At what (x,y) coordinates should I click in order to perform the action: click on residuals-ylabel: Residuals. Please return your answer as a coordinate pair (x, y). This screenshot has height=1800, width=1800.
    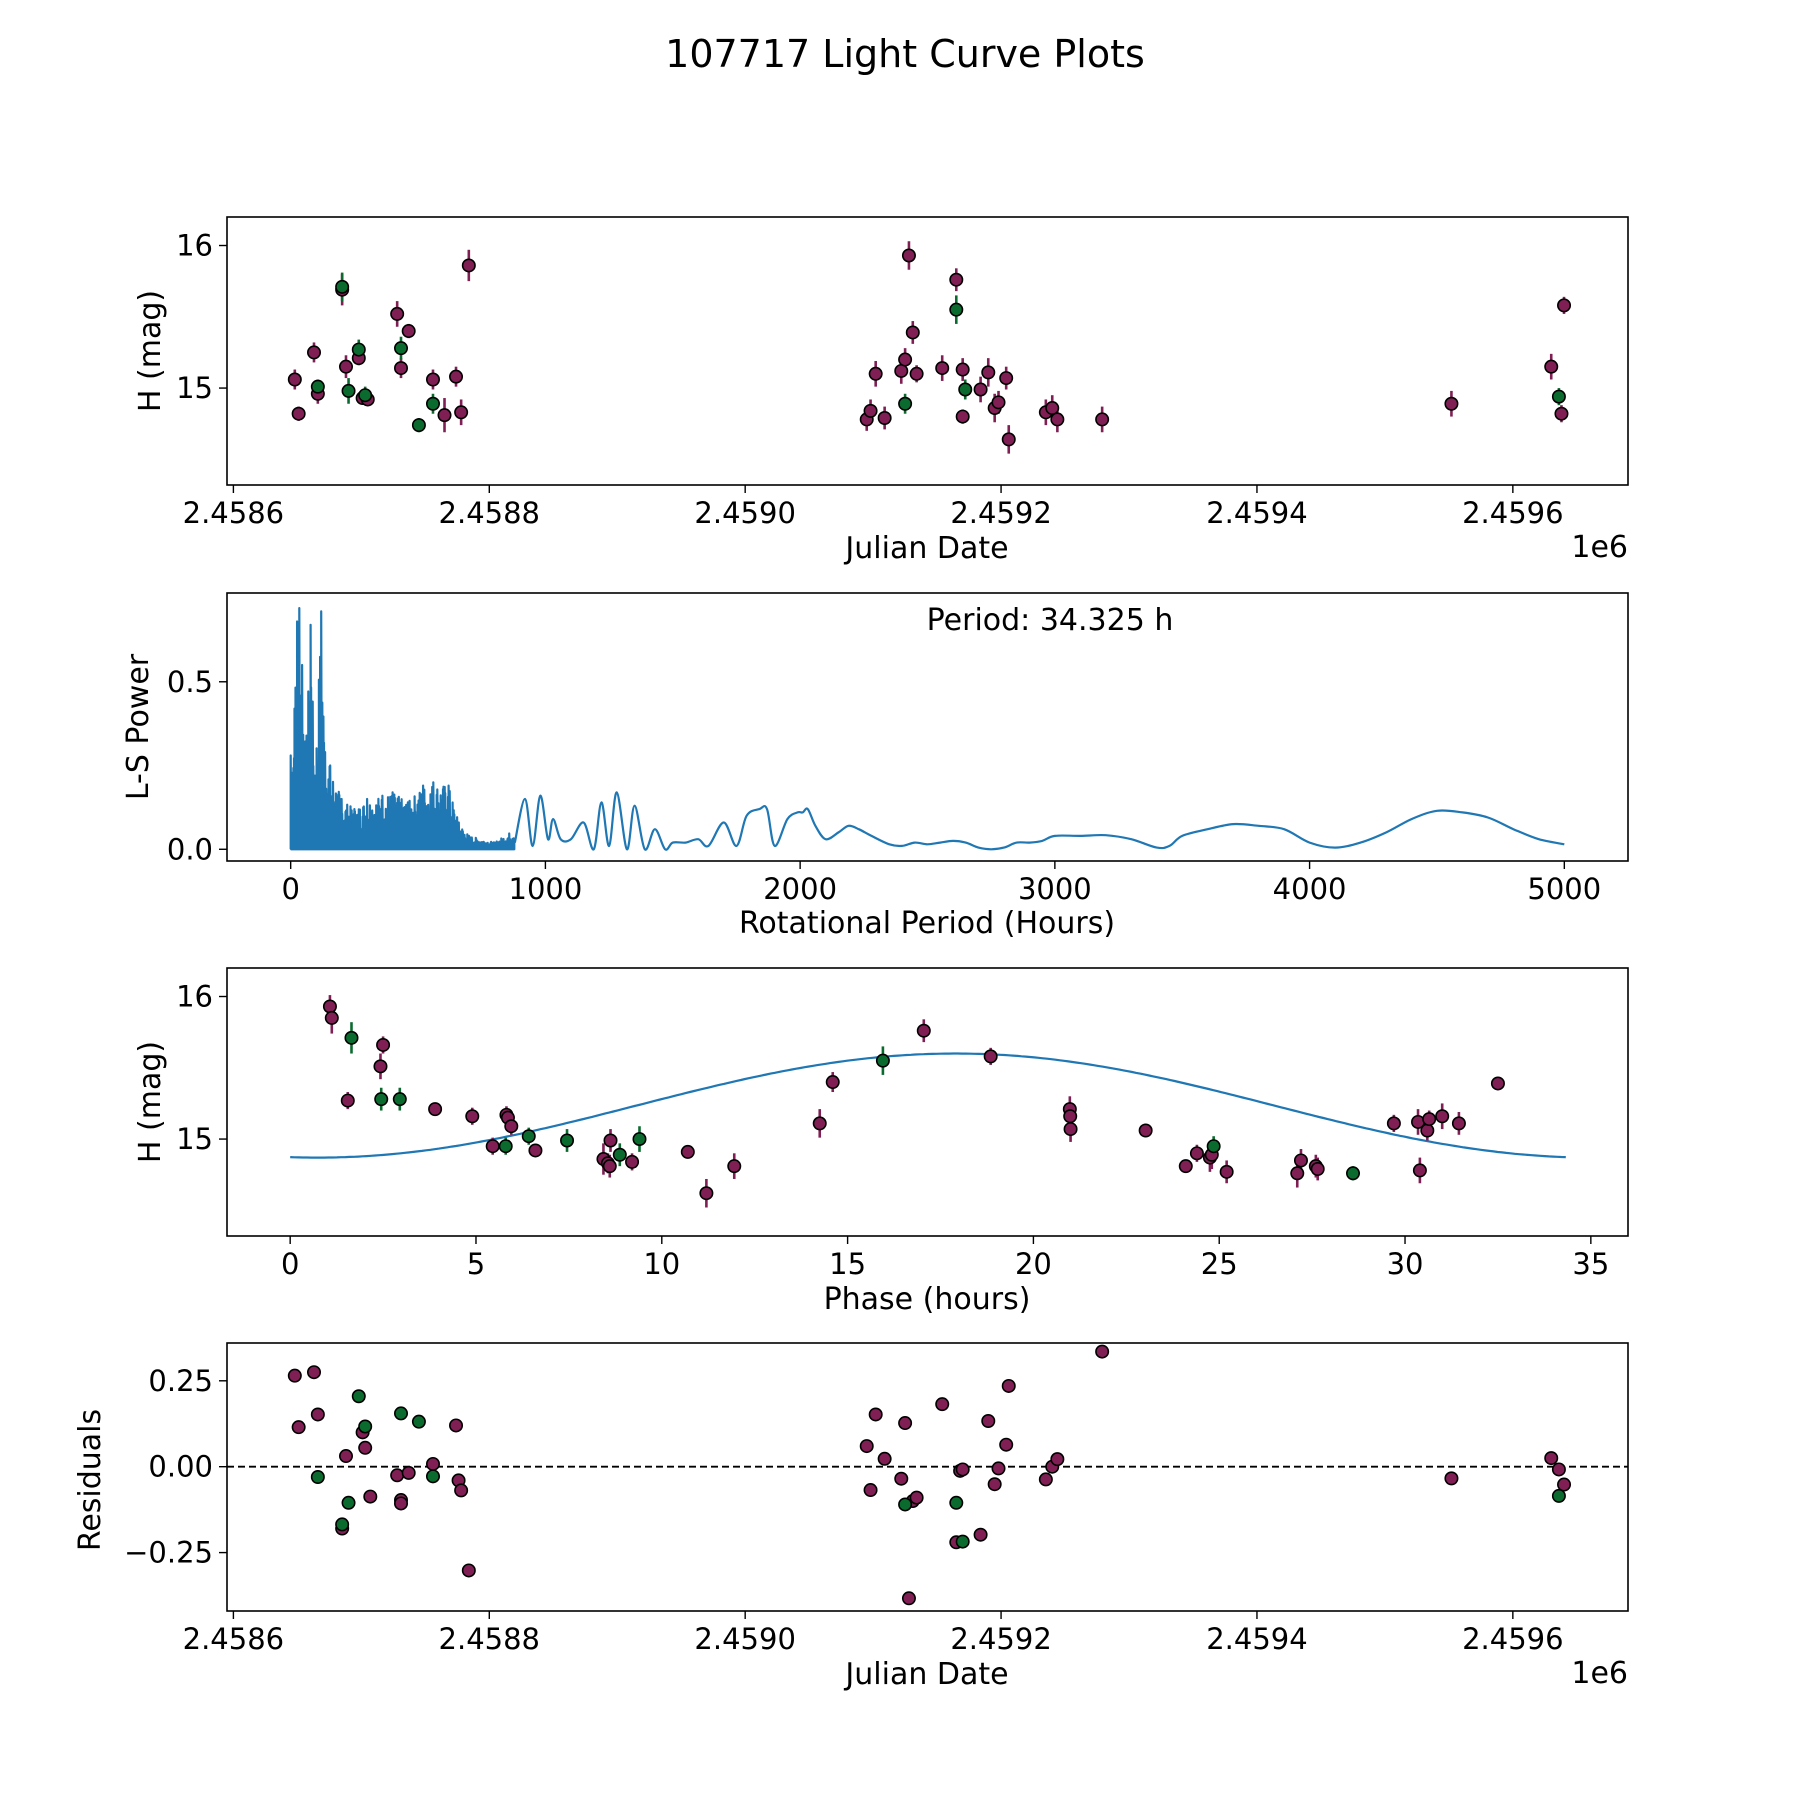
    Looking at the image, I should click on (90, 1480).